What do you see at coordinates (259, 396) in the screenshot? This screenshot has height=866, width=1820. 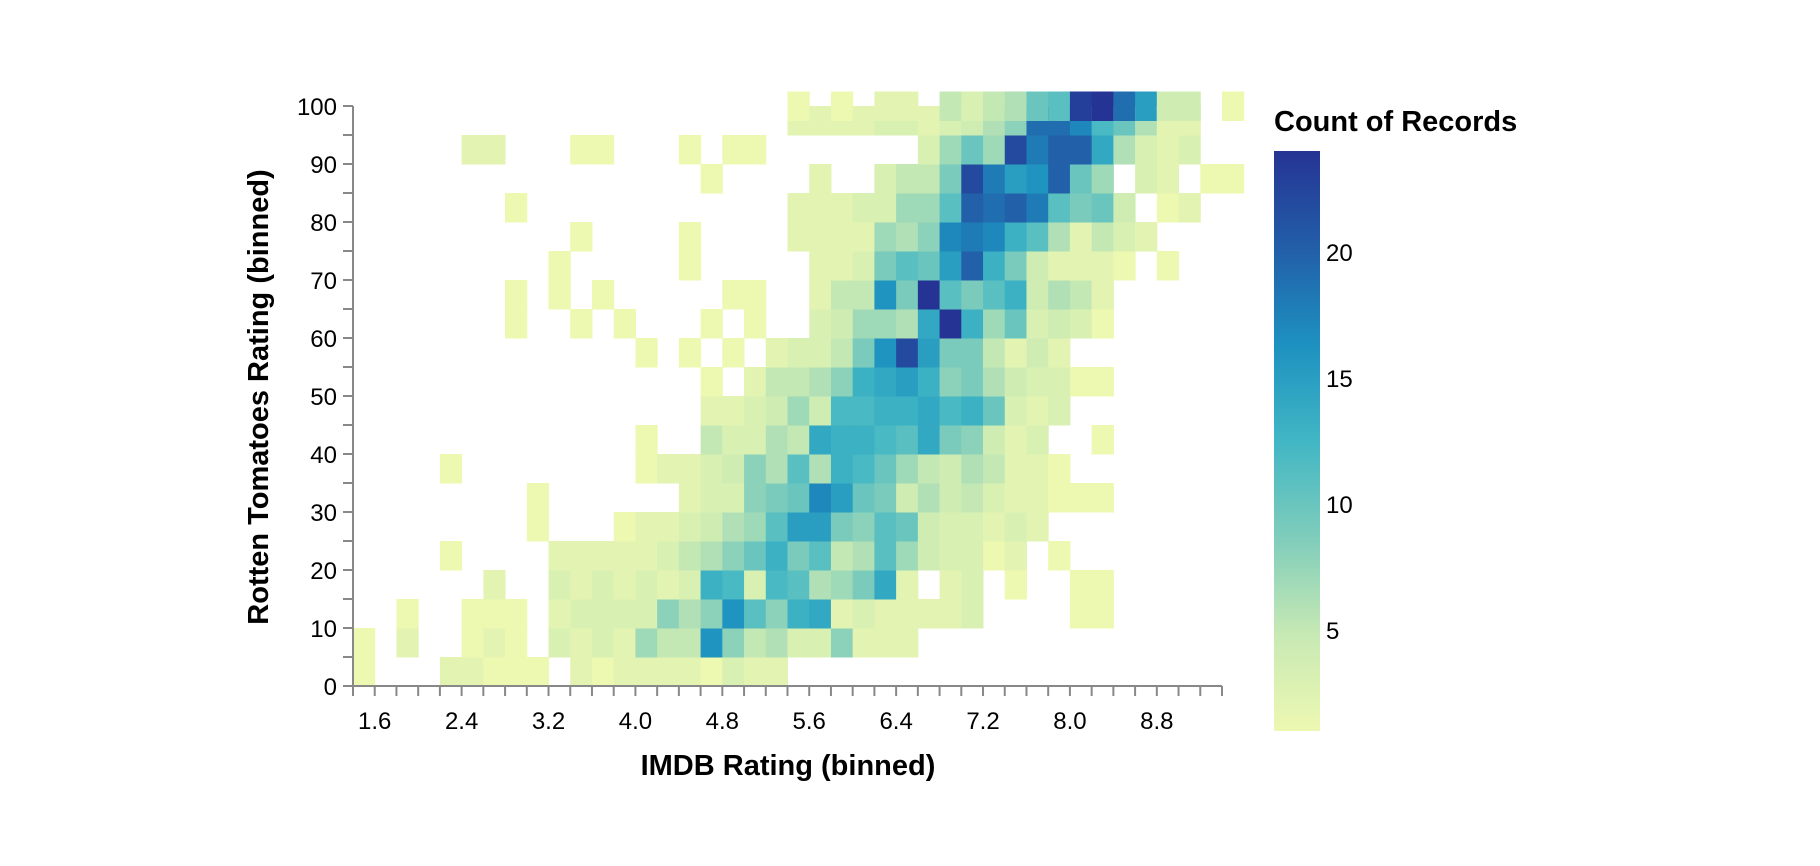 I see `y-axis-title: Rotten Tomatoes Rating (binned)` at bounding box center [259, 396].